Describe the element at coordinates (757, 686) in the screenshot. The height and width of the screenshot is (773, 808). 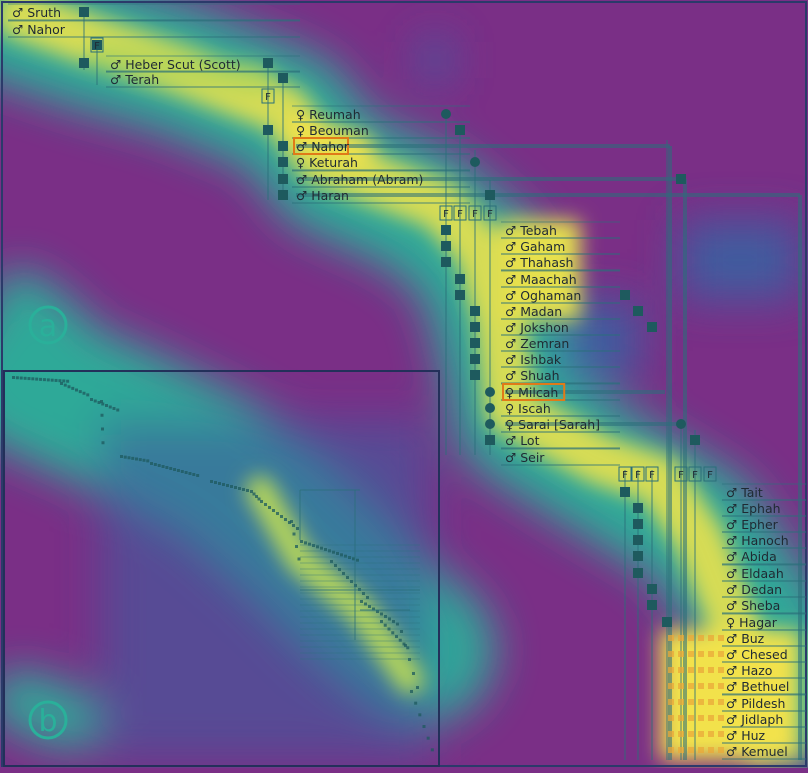
I see `person-label: ♂ Bethuel` at that location.